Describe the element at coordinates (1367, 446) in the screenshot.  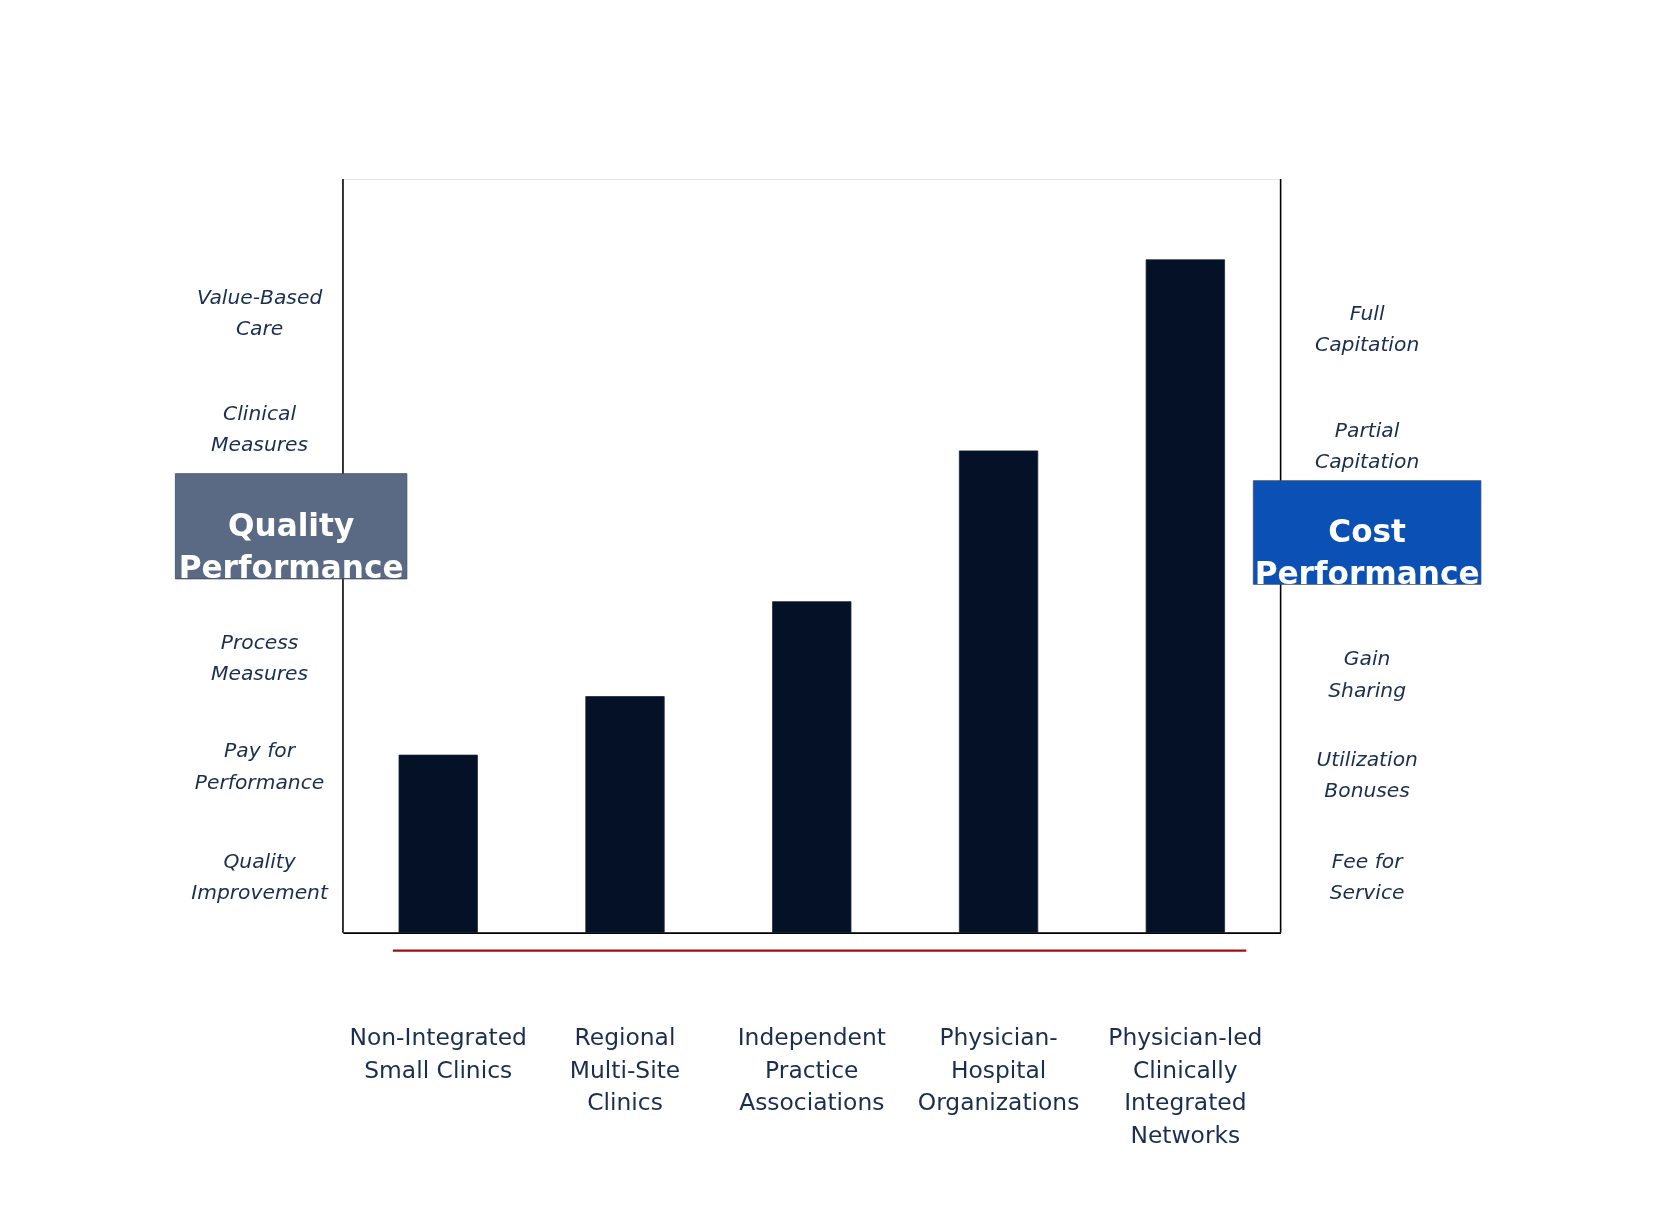
I see `text: Partial Capitation` at that location.